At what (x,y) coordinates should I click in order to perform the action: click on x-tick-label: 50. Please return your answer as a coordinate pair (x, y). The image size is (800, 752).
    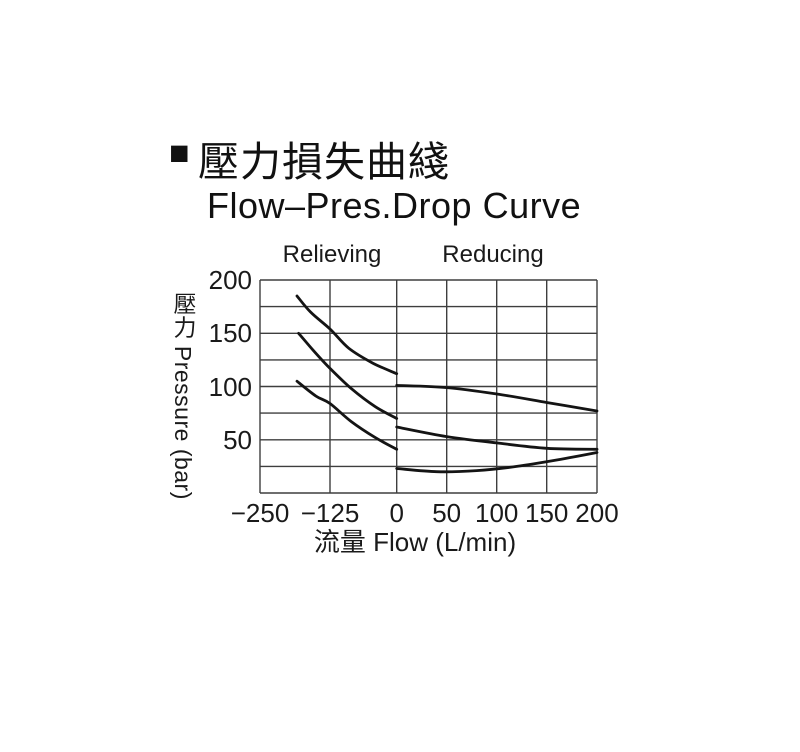
    Looking at the image, I should click on (447, 513).